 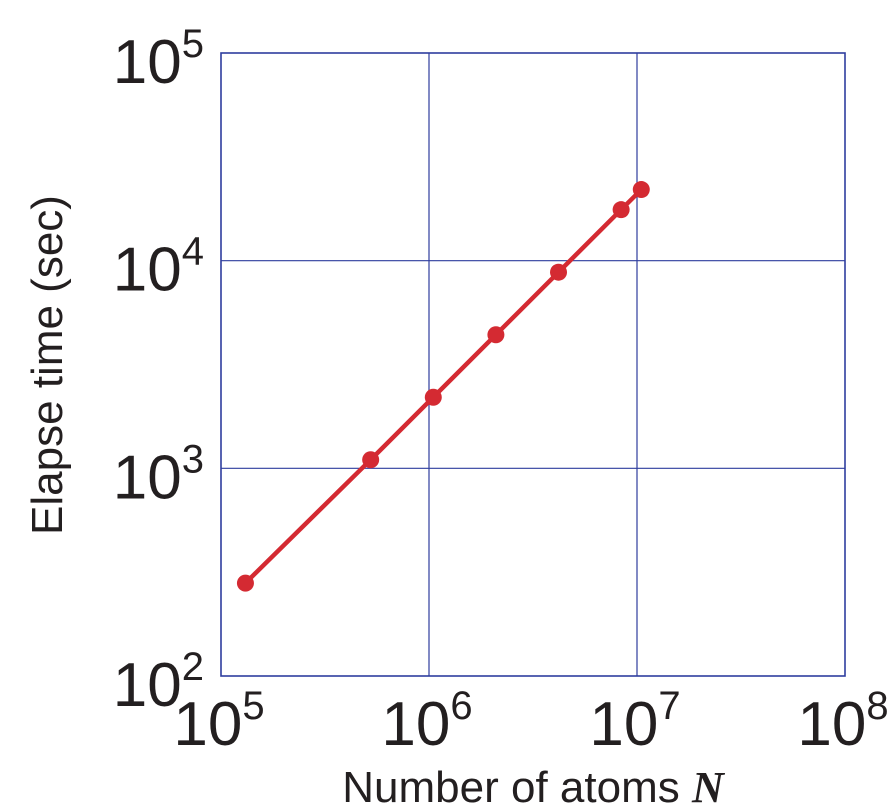 I want to click on x-tick-label: 10⁷, so click(x=634, y=721).